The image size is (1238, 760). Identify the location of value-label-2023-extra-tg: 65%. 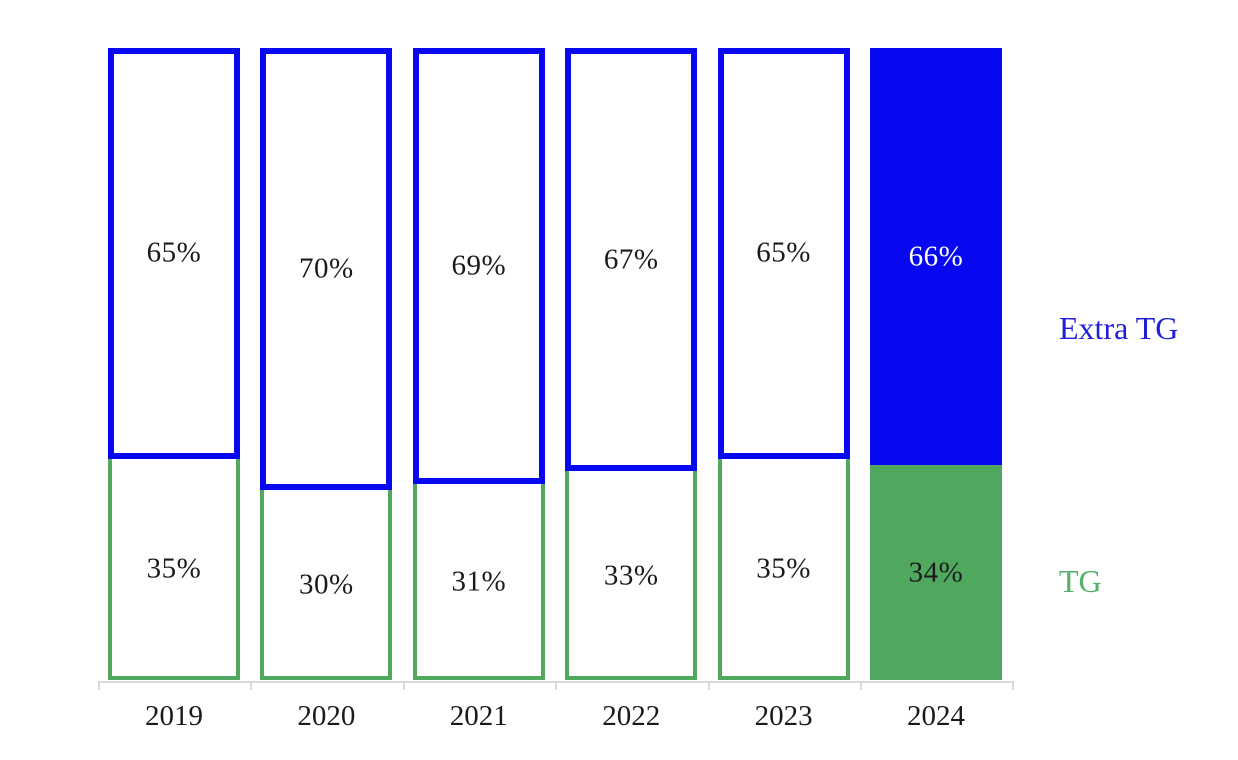
(783, 252).